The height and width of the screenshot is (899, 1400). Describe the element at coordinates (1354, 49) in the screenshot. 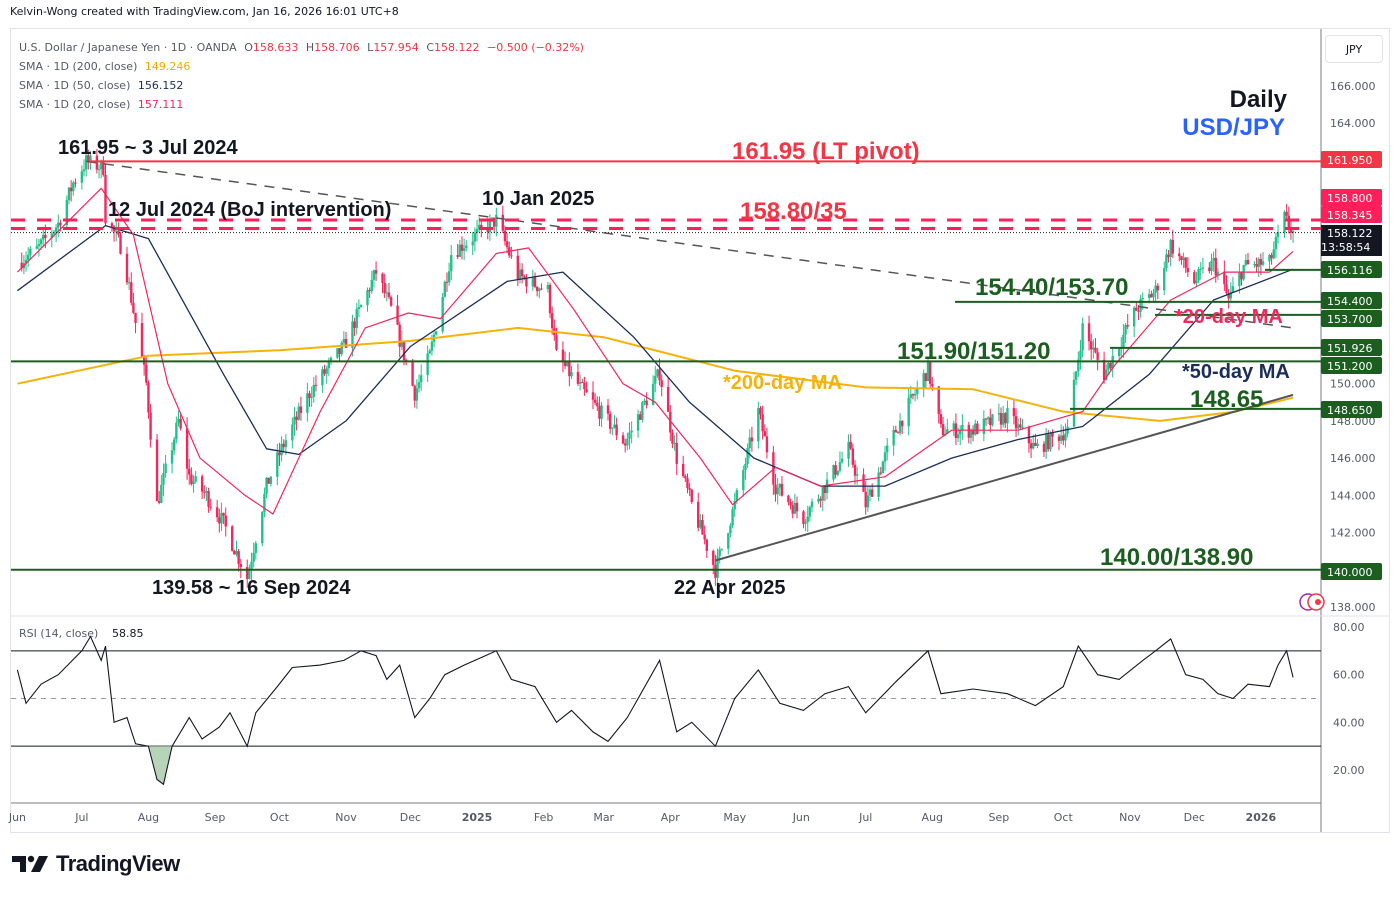

I see `currency-button: JPY` at that location.